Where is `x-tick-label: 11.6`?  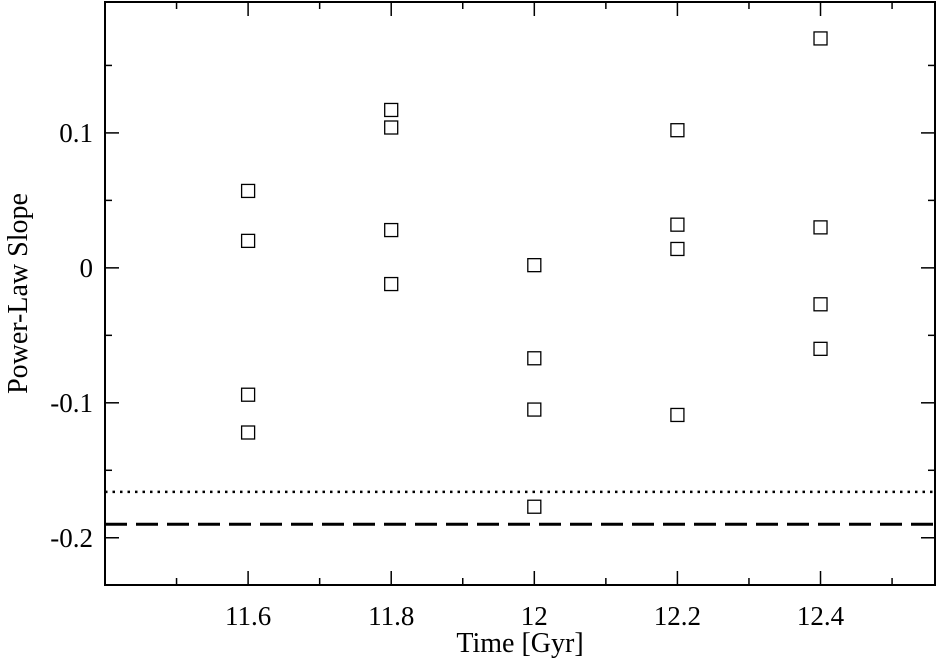
x-tick-label: 11.6 is located at coordinates (248, 616).